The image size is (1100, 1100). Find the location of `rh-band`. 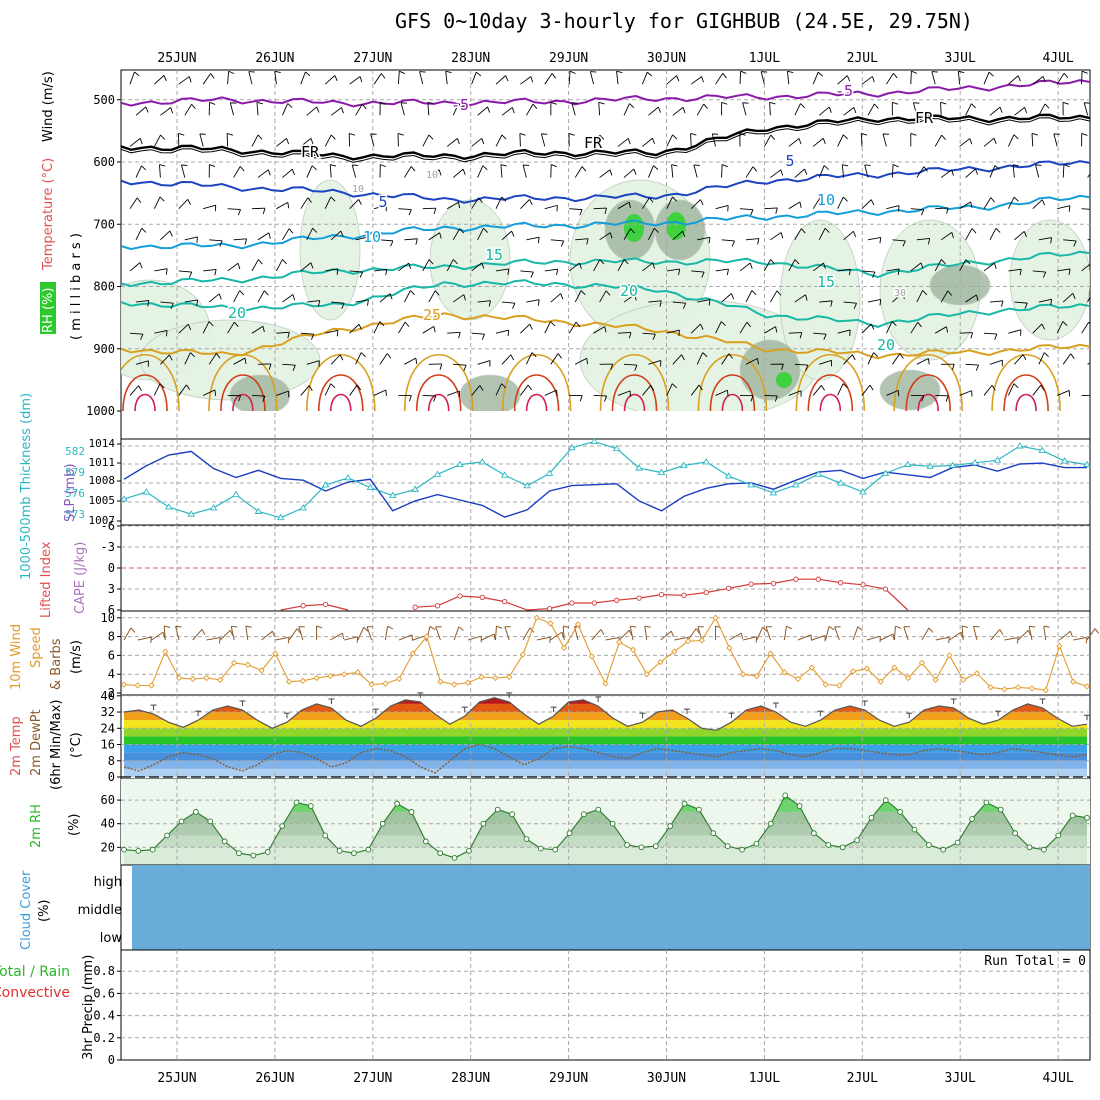

rh-band is located at coordinates (605, 817).